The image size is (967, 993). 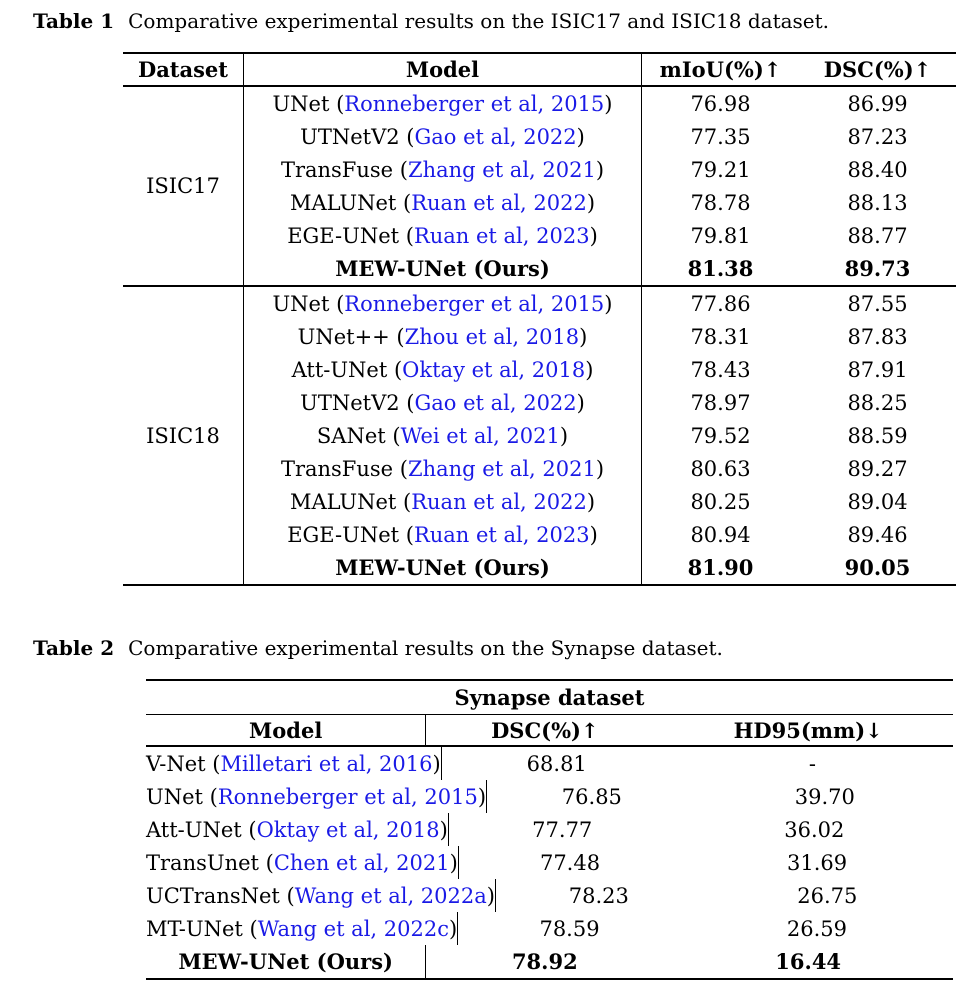 I want to click on metric-cells: 77.35 87.23, so click(x=799, y=136).